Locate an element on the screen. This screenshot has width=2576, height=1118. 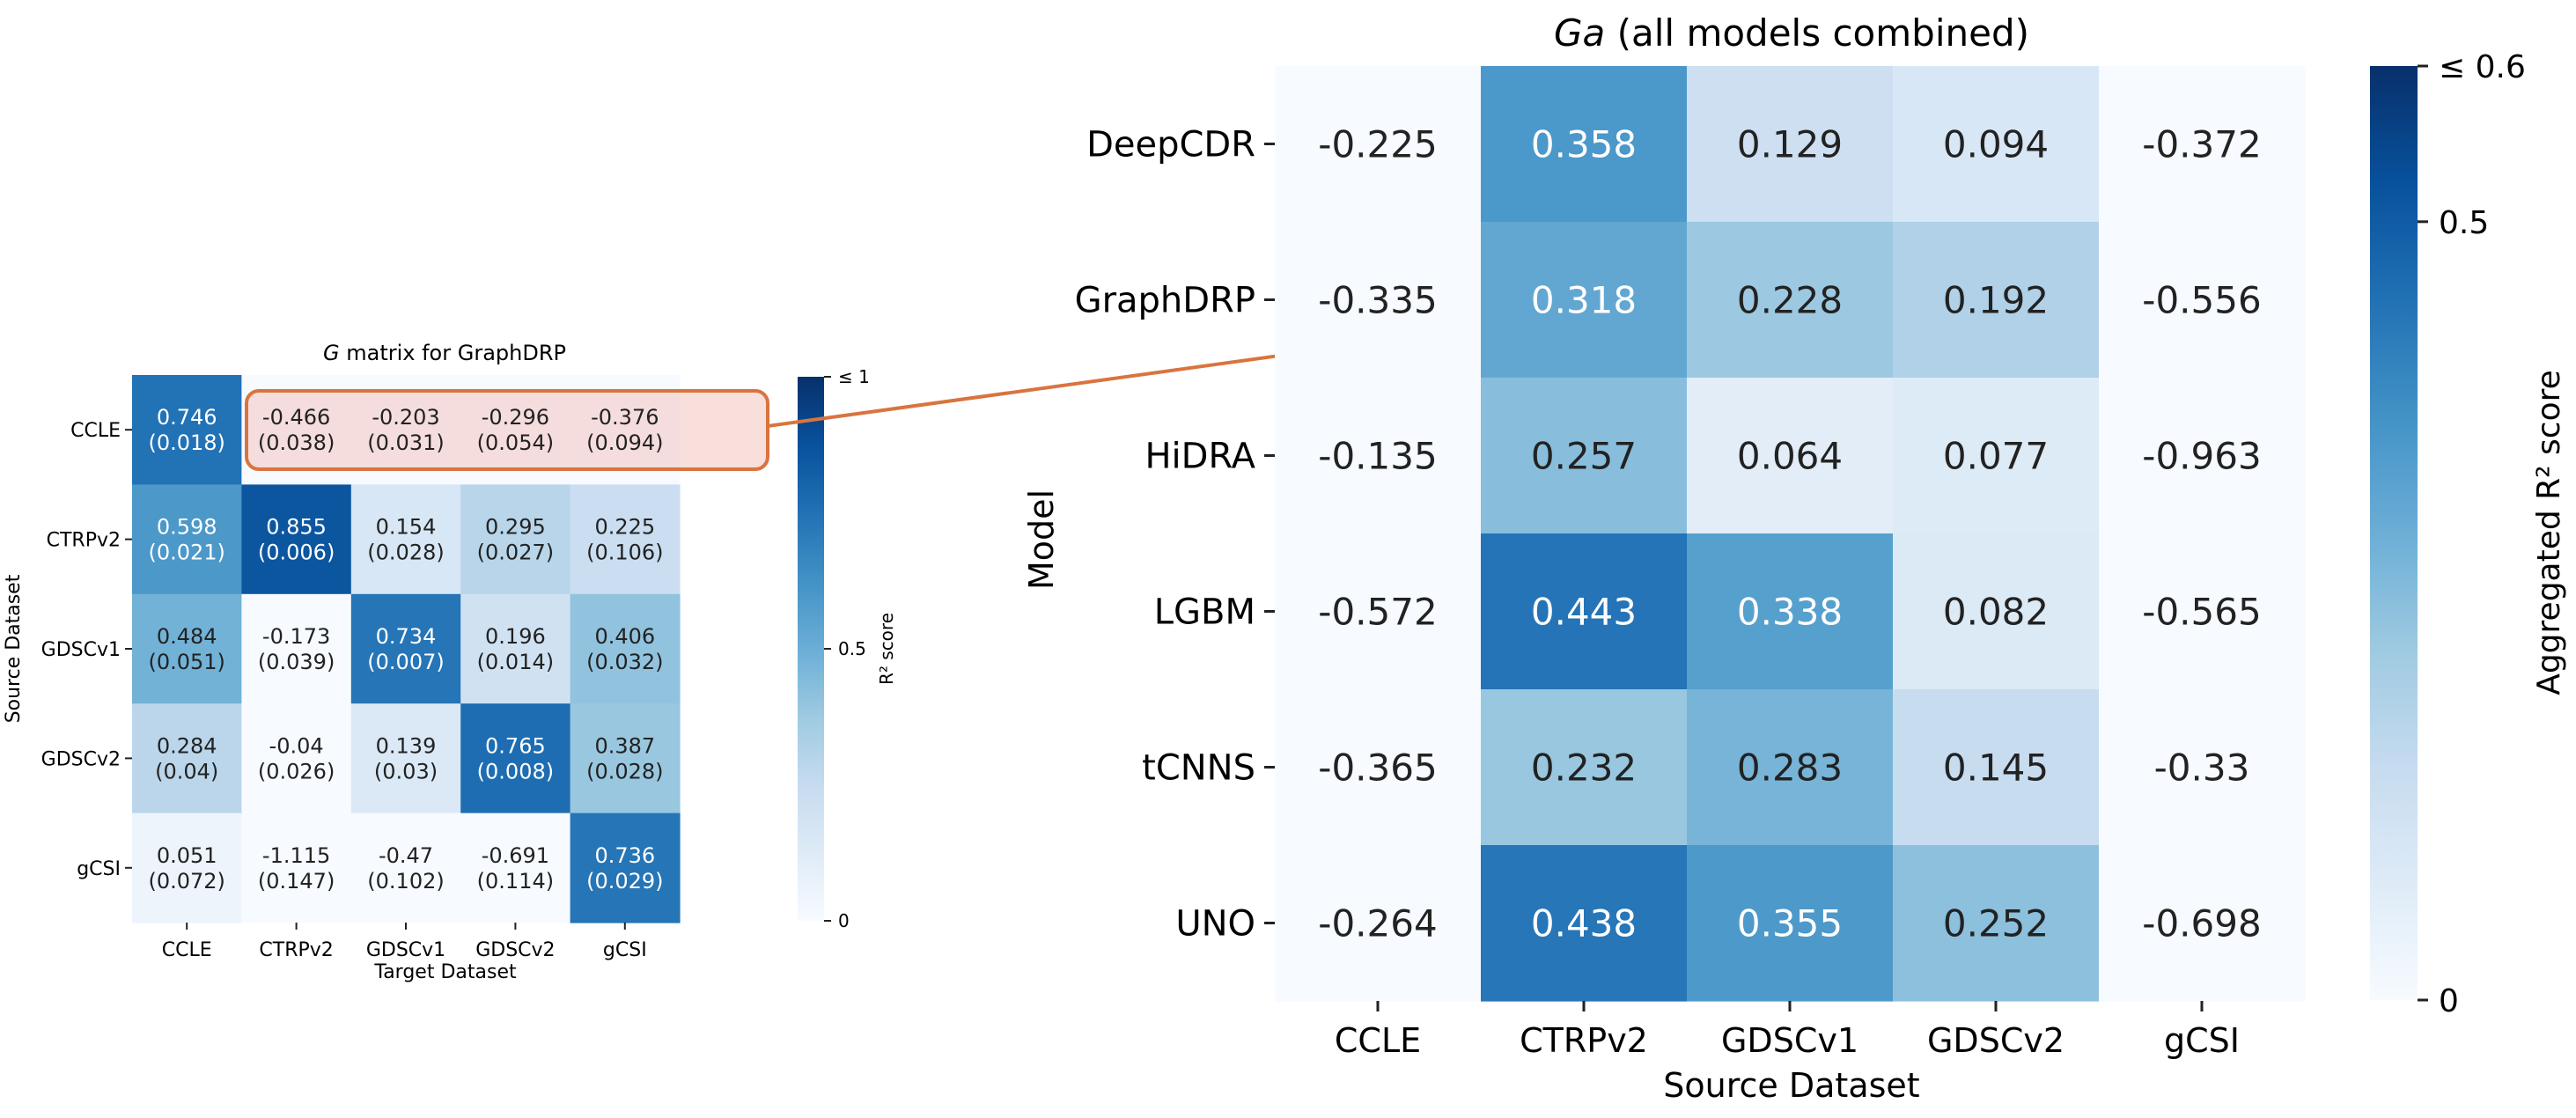
main-heatmap-y-tick-label: HiDRA is located at coordinates (1200, 457).